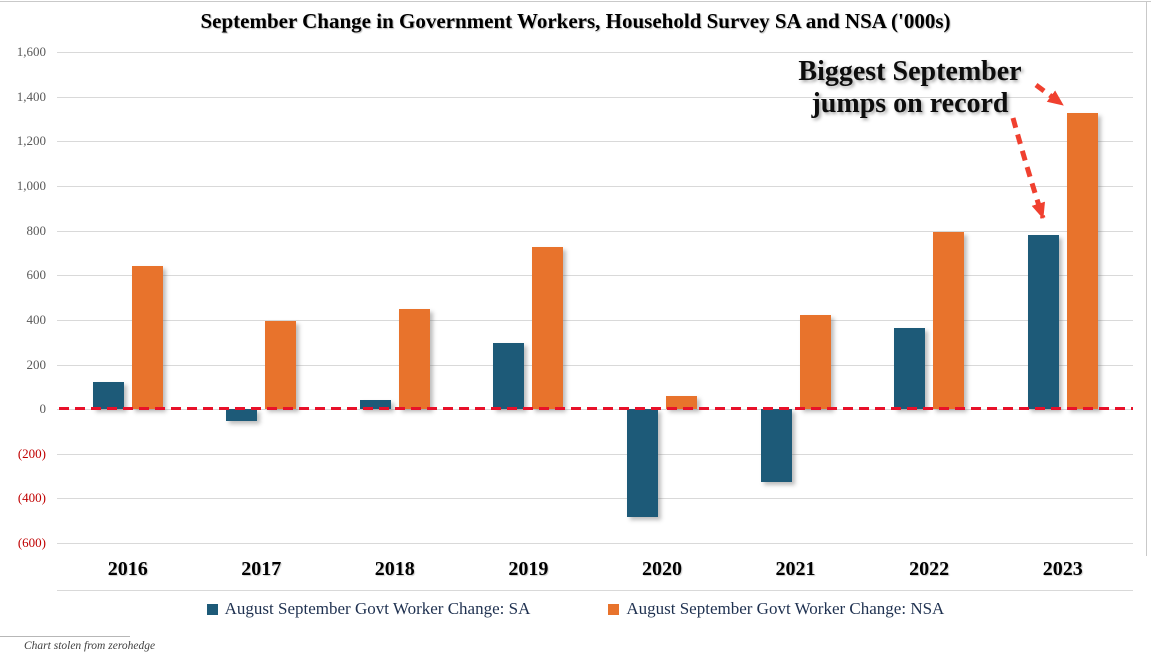  I want to click on gridline--200, so click(595, 454).